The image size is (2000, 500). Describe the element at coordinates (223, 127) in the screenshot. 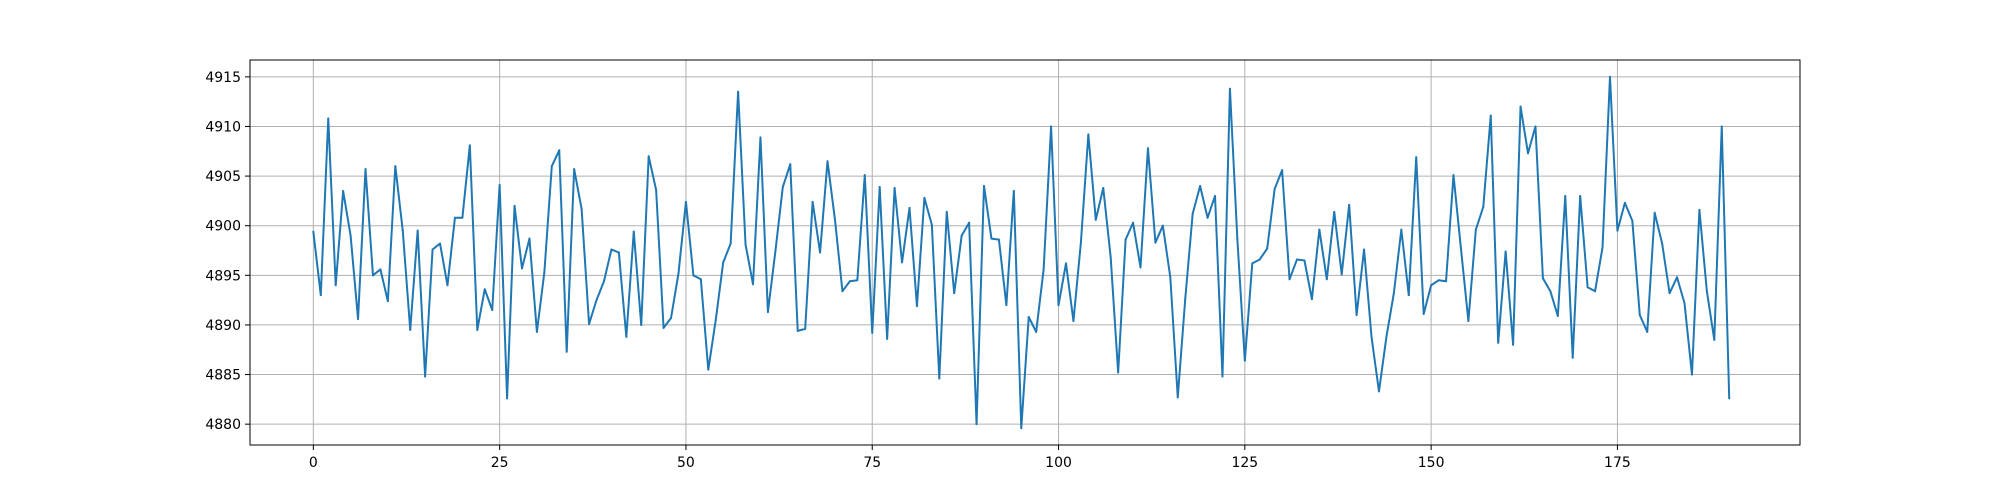

I see `y-tick-label: 4910` at that location.